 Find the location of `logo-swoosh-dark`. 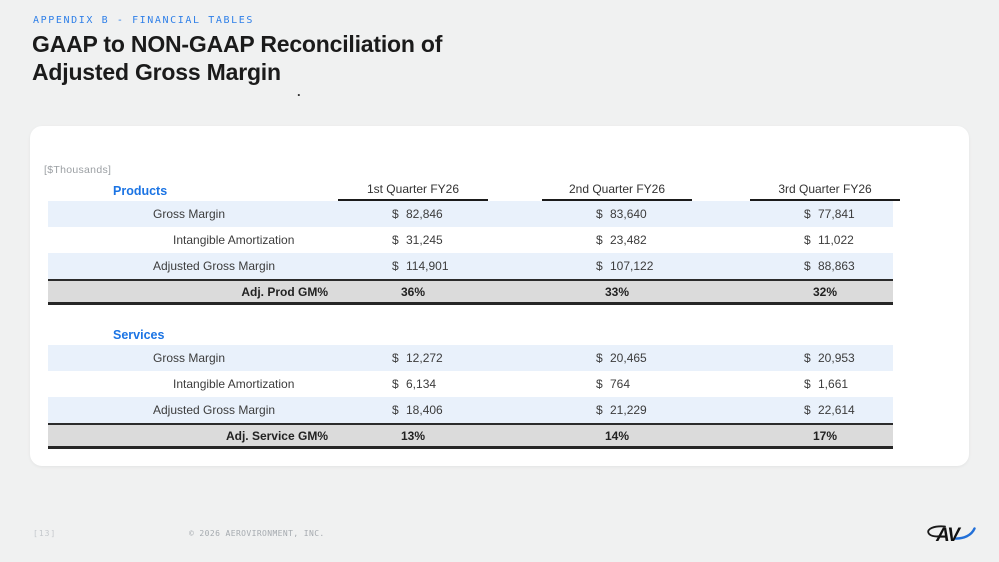

logo-swoosh-dark is located at coordinates (936, 531).